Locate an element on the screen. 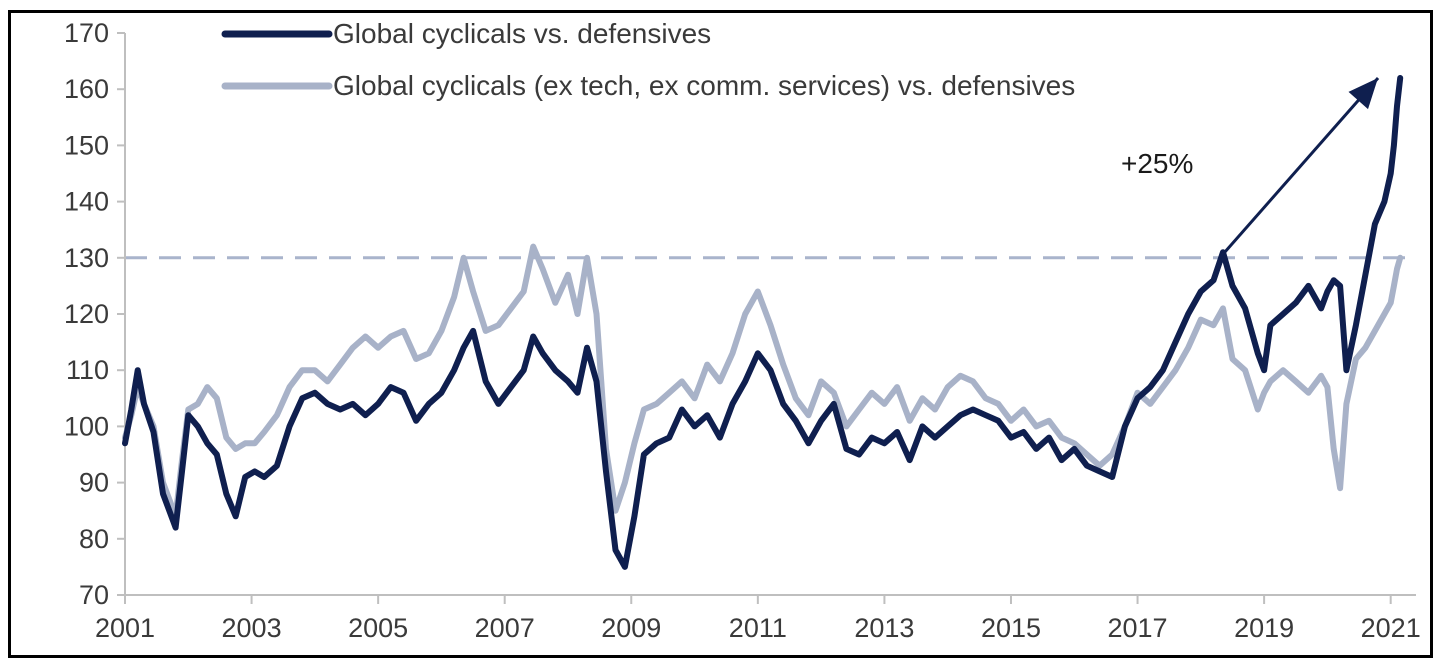  annotation-layer: +25% is located at coordinates (1250, 167).